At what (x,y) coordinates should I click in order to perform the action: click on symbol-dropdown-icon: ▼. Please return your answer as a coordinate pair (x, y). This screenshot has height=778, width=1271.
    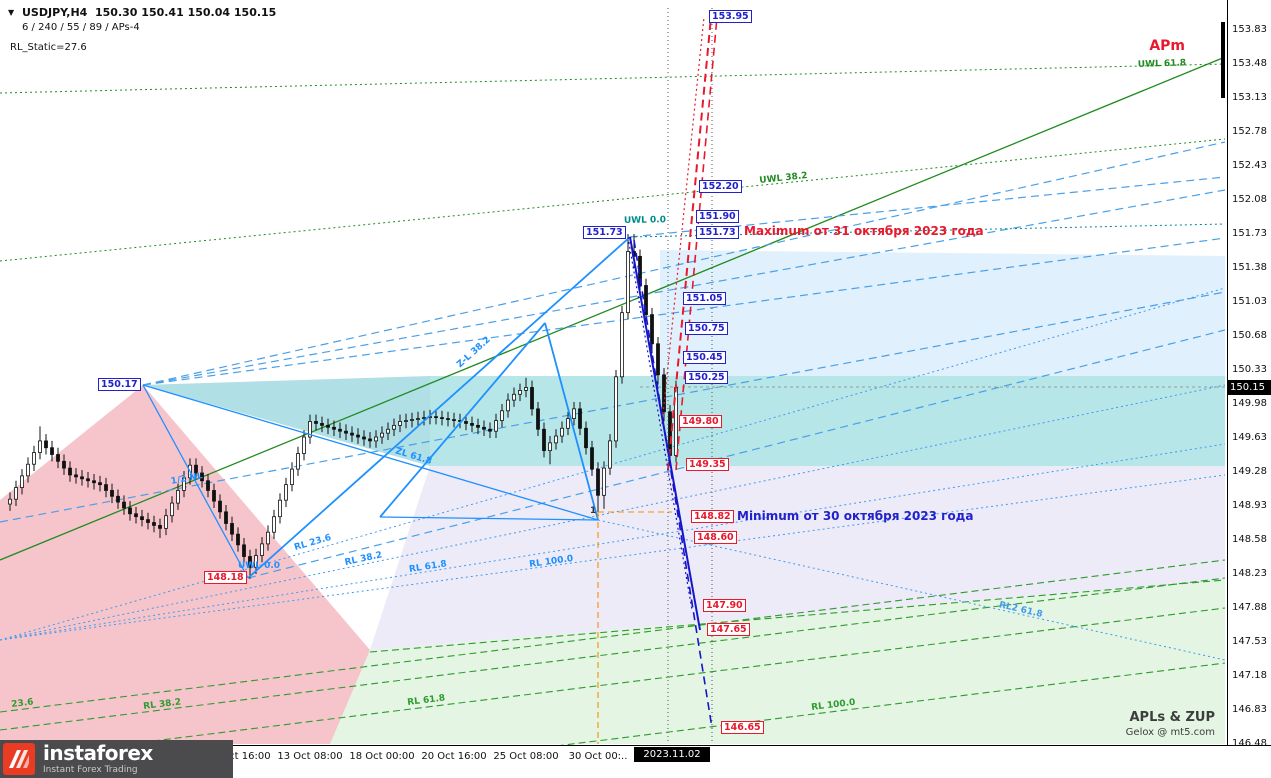
    Looking at the image, I should click on (11, 12).